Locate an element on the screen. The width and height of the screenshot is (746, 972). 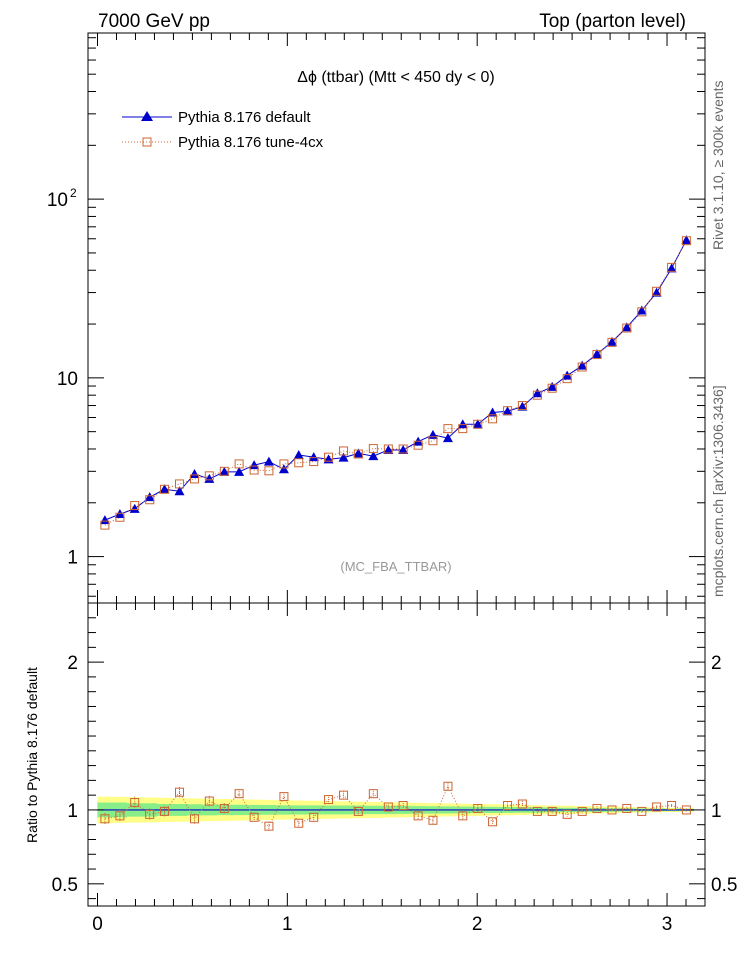
ratio-series is located at coordinates (395, 806).